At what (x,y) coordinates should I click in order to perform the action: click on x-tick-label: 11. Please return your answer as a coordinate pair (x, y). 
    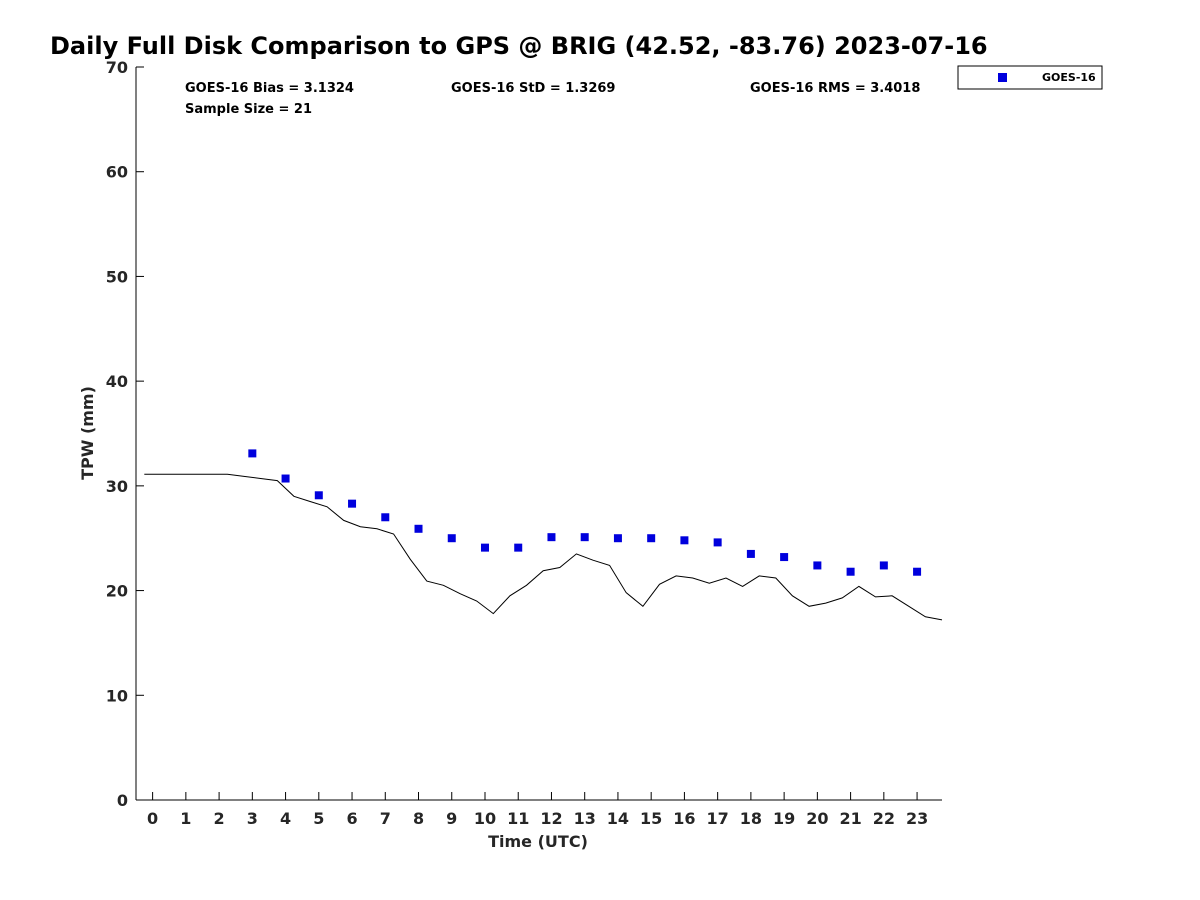
    Looking at the image, I should click on (518, 818).